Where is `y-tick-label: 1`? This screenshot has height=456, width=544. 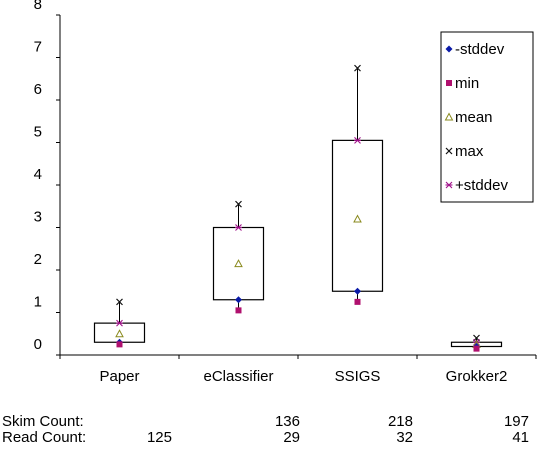 y-tick-label: 1 is located at coordinates (38, 302).